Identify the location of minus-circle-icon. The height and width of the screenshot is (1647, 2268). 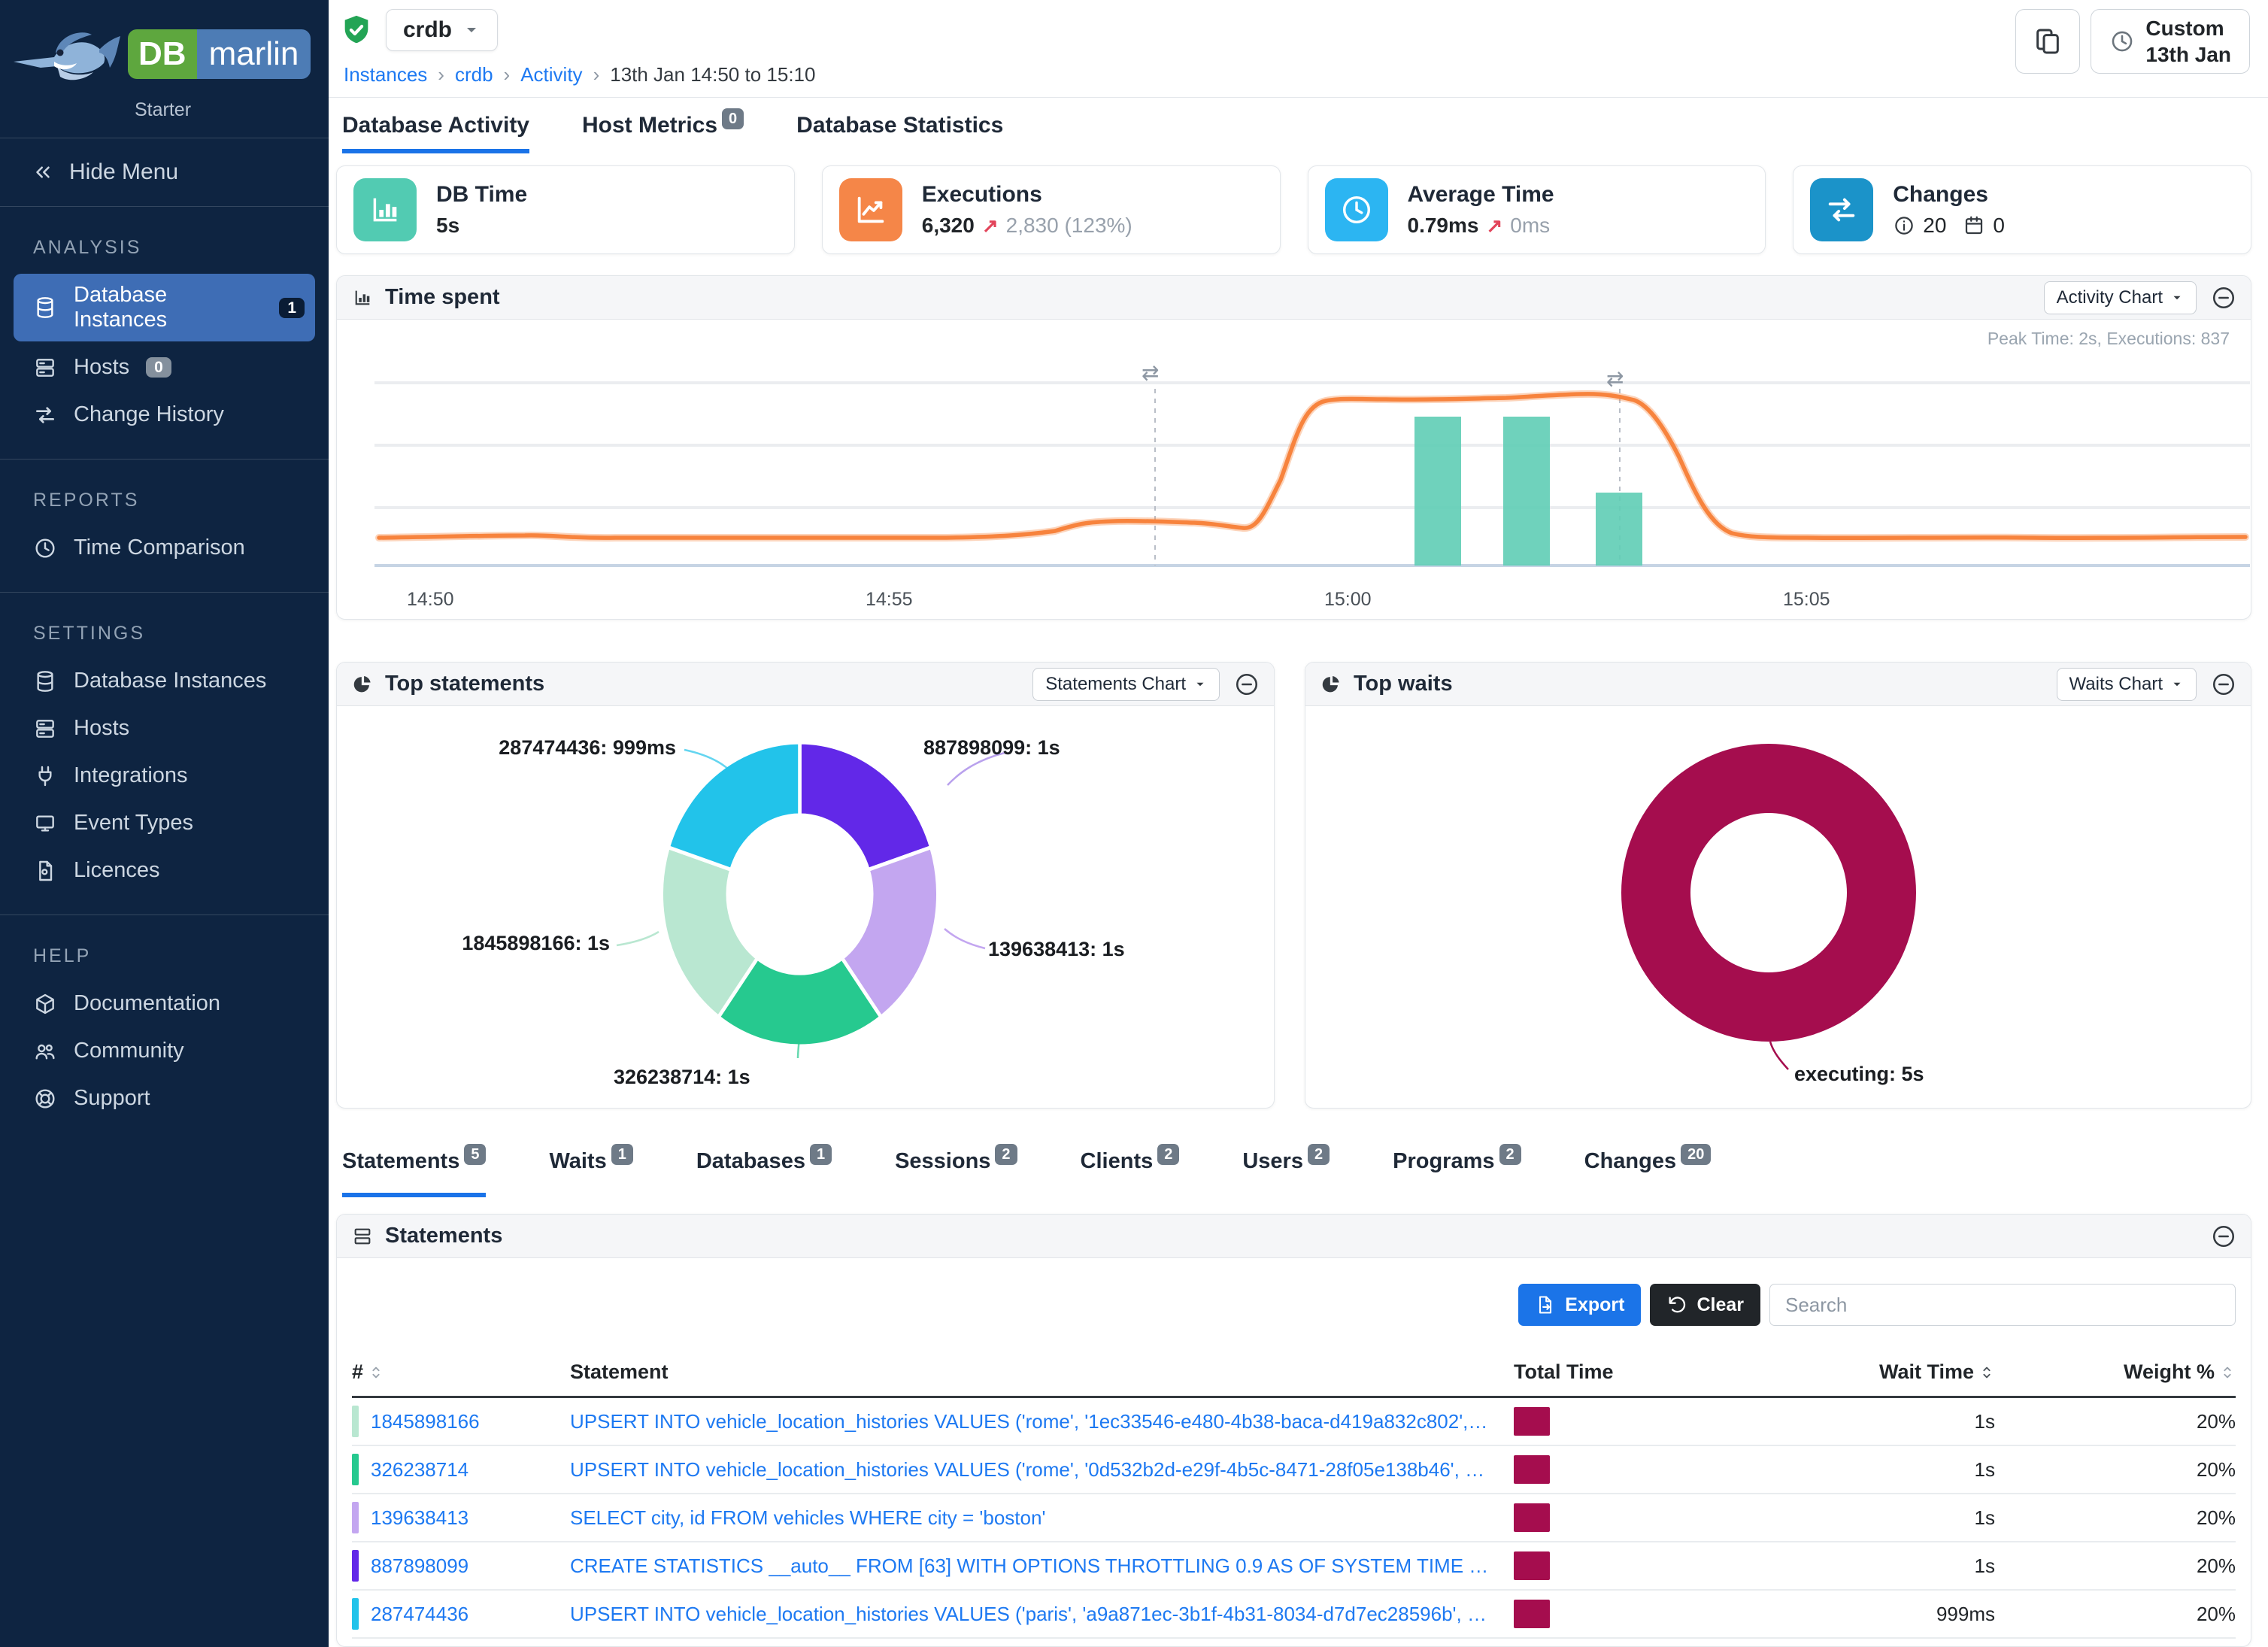
(2223, 298).